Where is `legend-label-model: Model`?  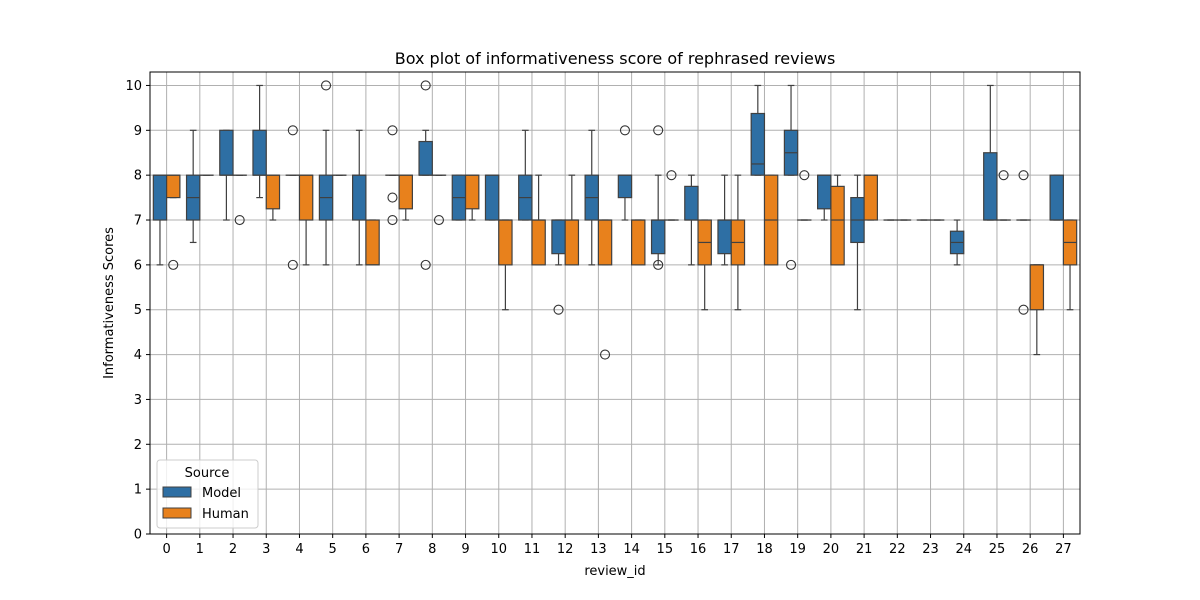 legend-label-model: Model is located at coordinates (221, 493).